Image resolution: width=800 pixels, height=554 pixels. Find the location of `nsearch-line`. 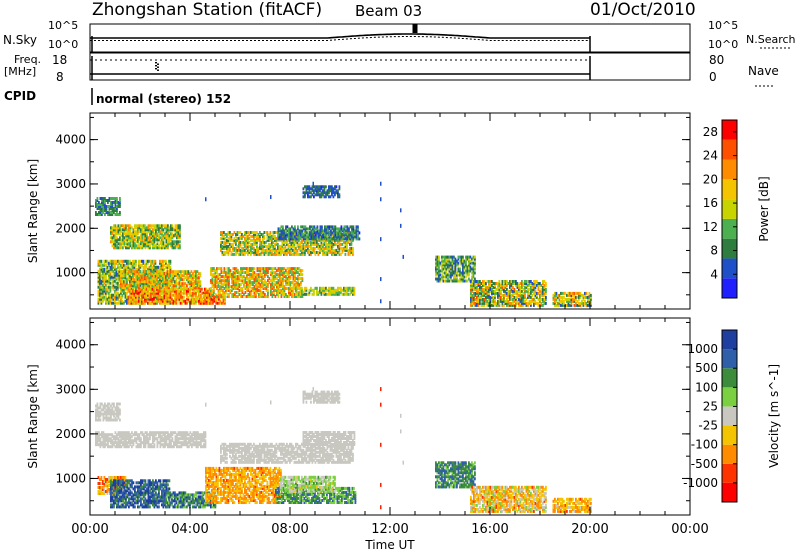

nsearch-line is located at coordinates (340, 38).